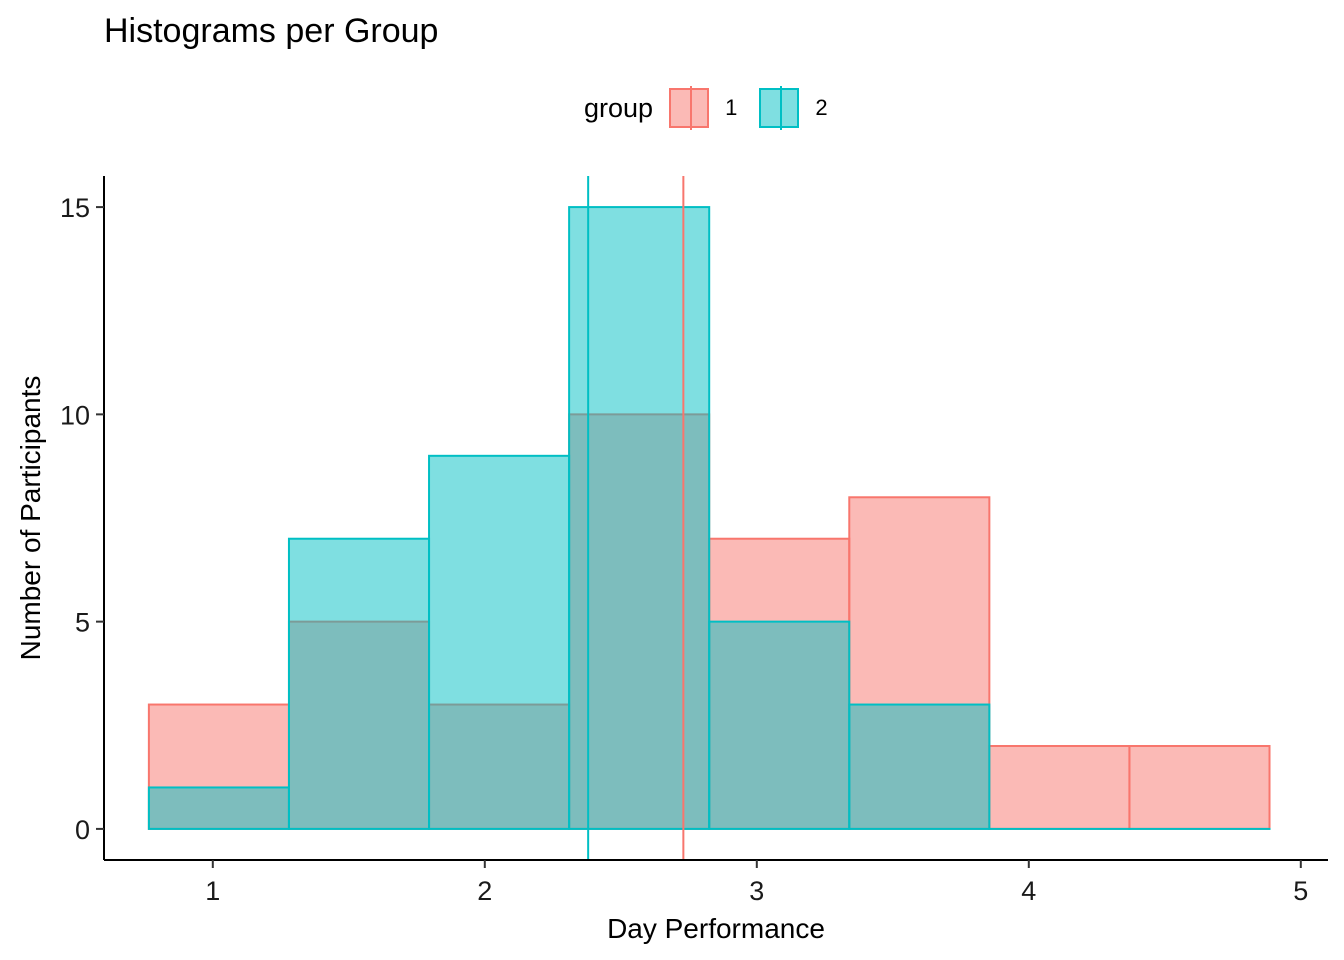  I want to click on mean-lines-layer, so click(636, 518).